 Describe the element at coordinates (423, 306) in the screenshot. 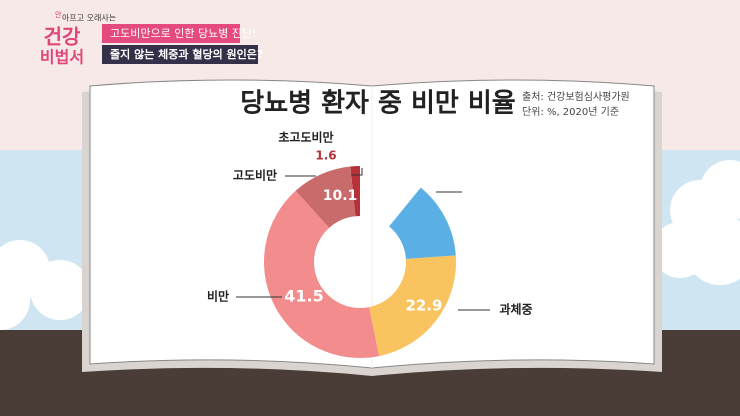

I see `value-label: 22.9` at that location.